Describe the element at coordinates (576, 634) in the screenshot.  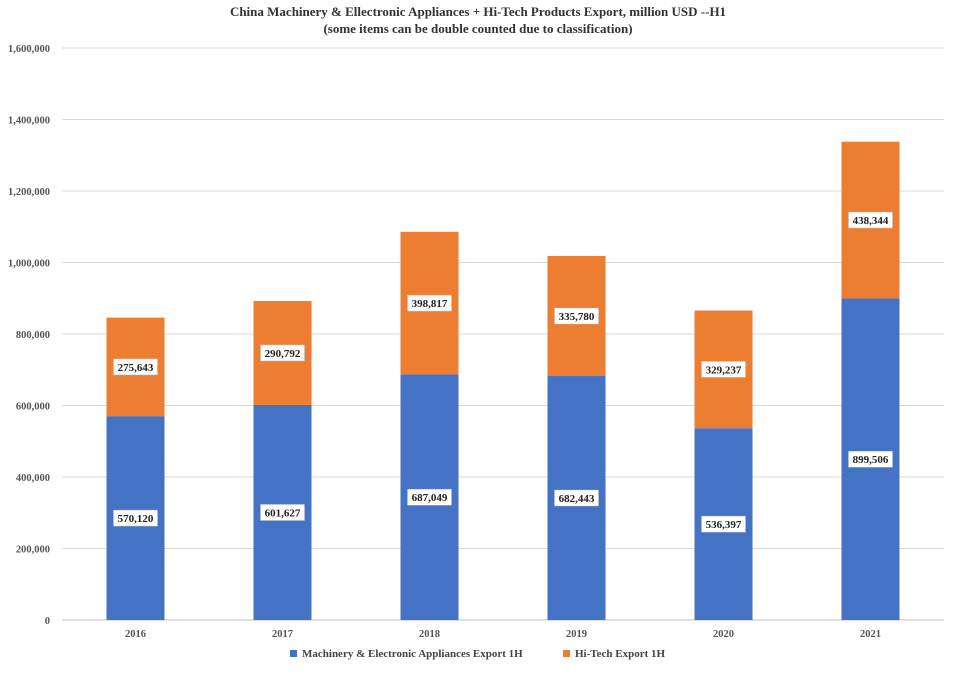
I see `x-tick-label: 2019` at that location.